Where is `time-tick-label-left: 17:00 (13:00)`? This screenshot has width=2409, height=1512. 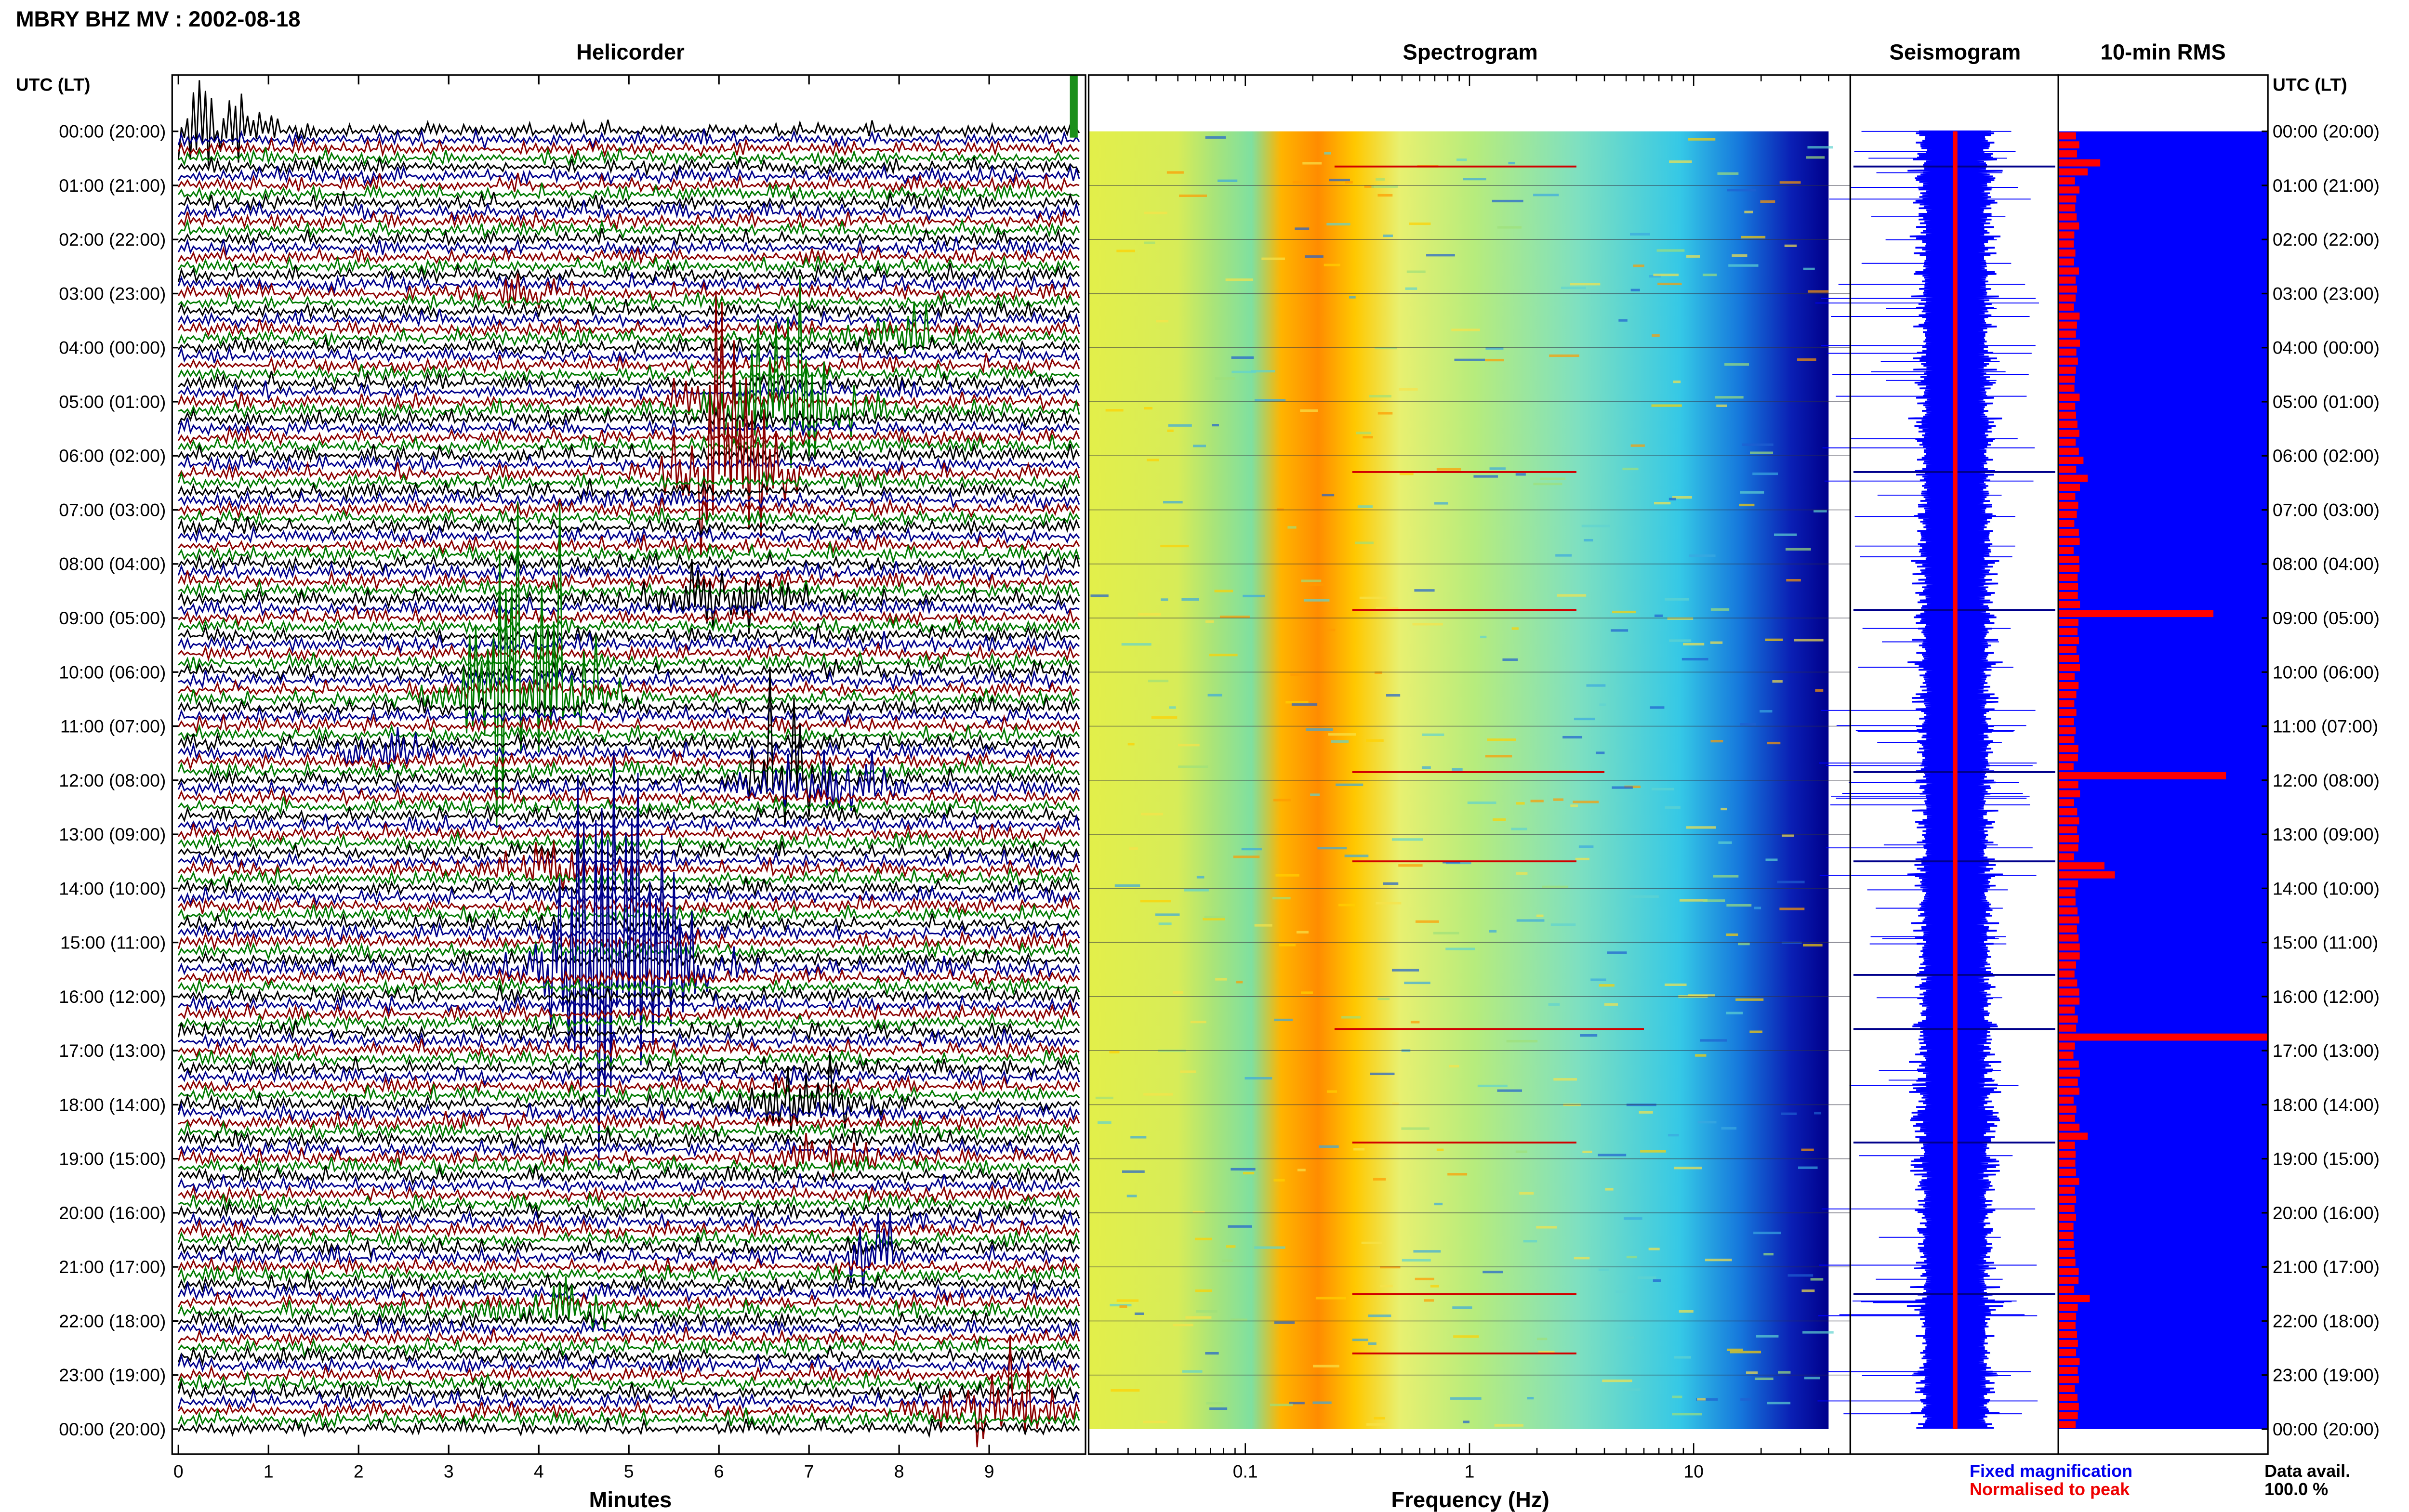 time-tick-label-left: 17:00 (13:00) is located at coordinates (112, 1050).